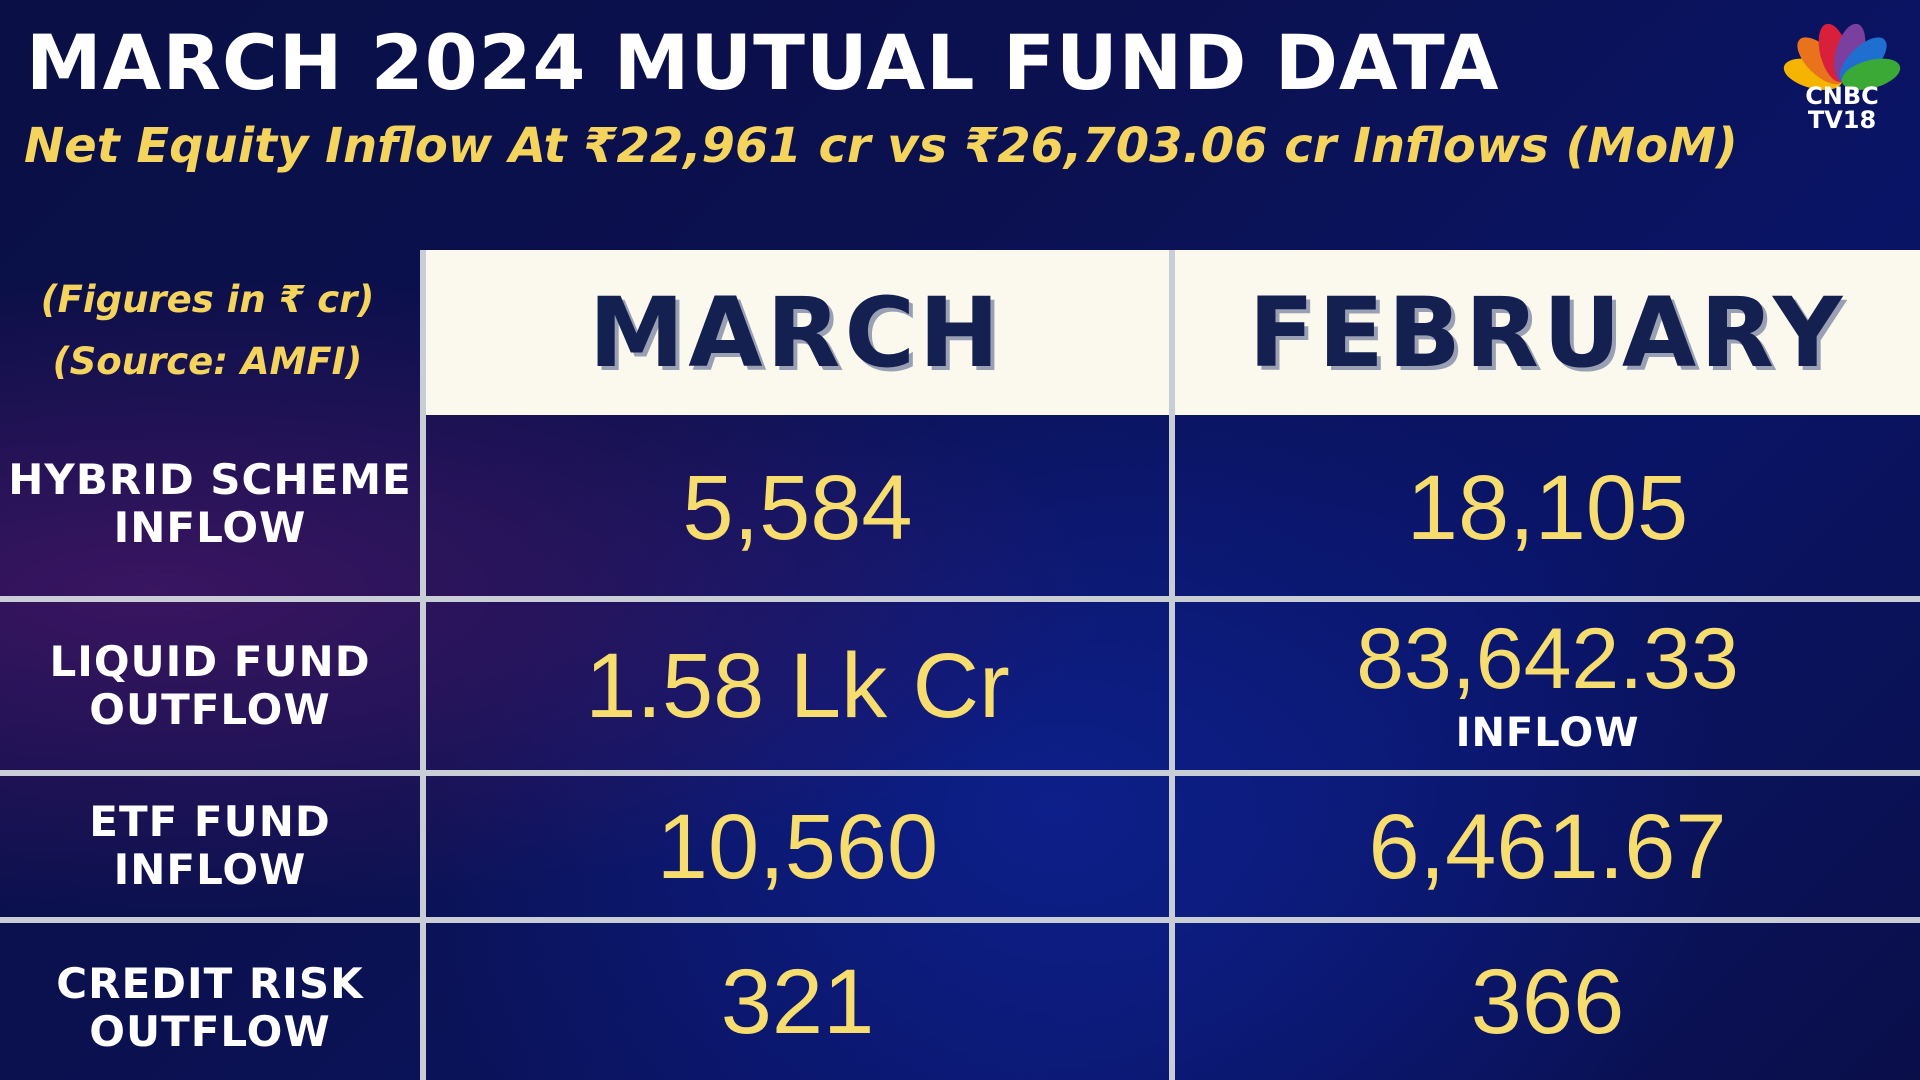 This screenshot has width=1920, height=1080. What do you see at coordinates (210, 479) in the screenshot?
I see `row-label-line: HYBRID SCHEME` at bounding box center [210, 479].